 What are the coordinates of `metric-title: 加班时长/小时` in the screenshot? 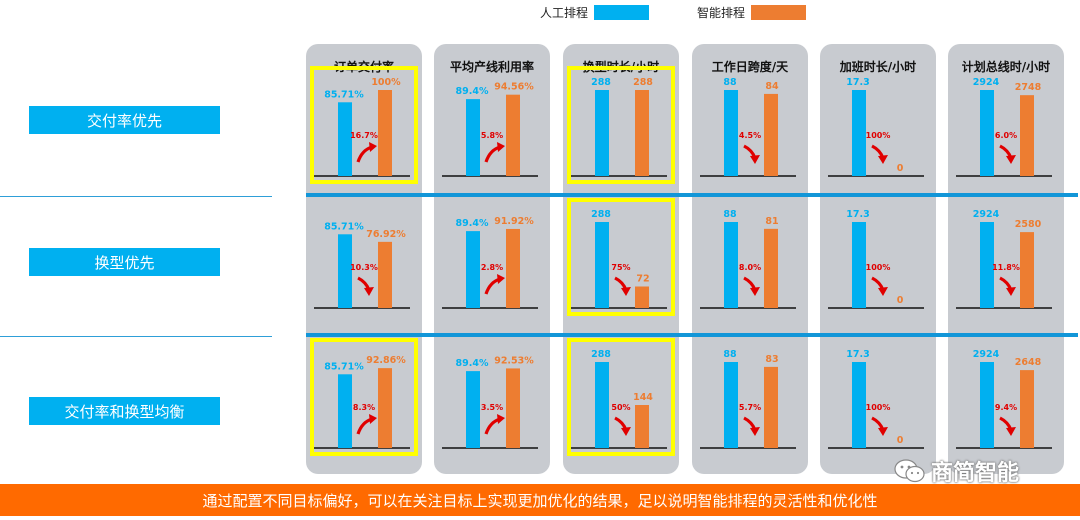 It's located at (878, 67).